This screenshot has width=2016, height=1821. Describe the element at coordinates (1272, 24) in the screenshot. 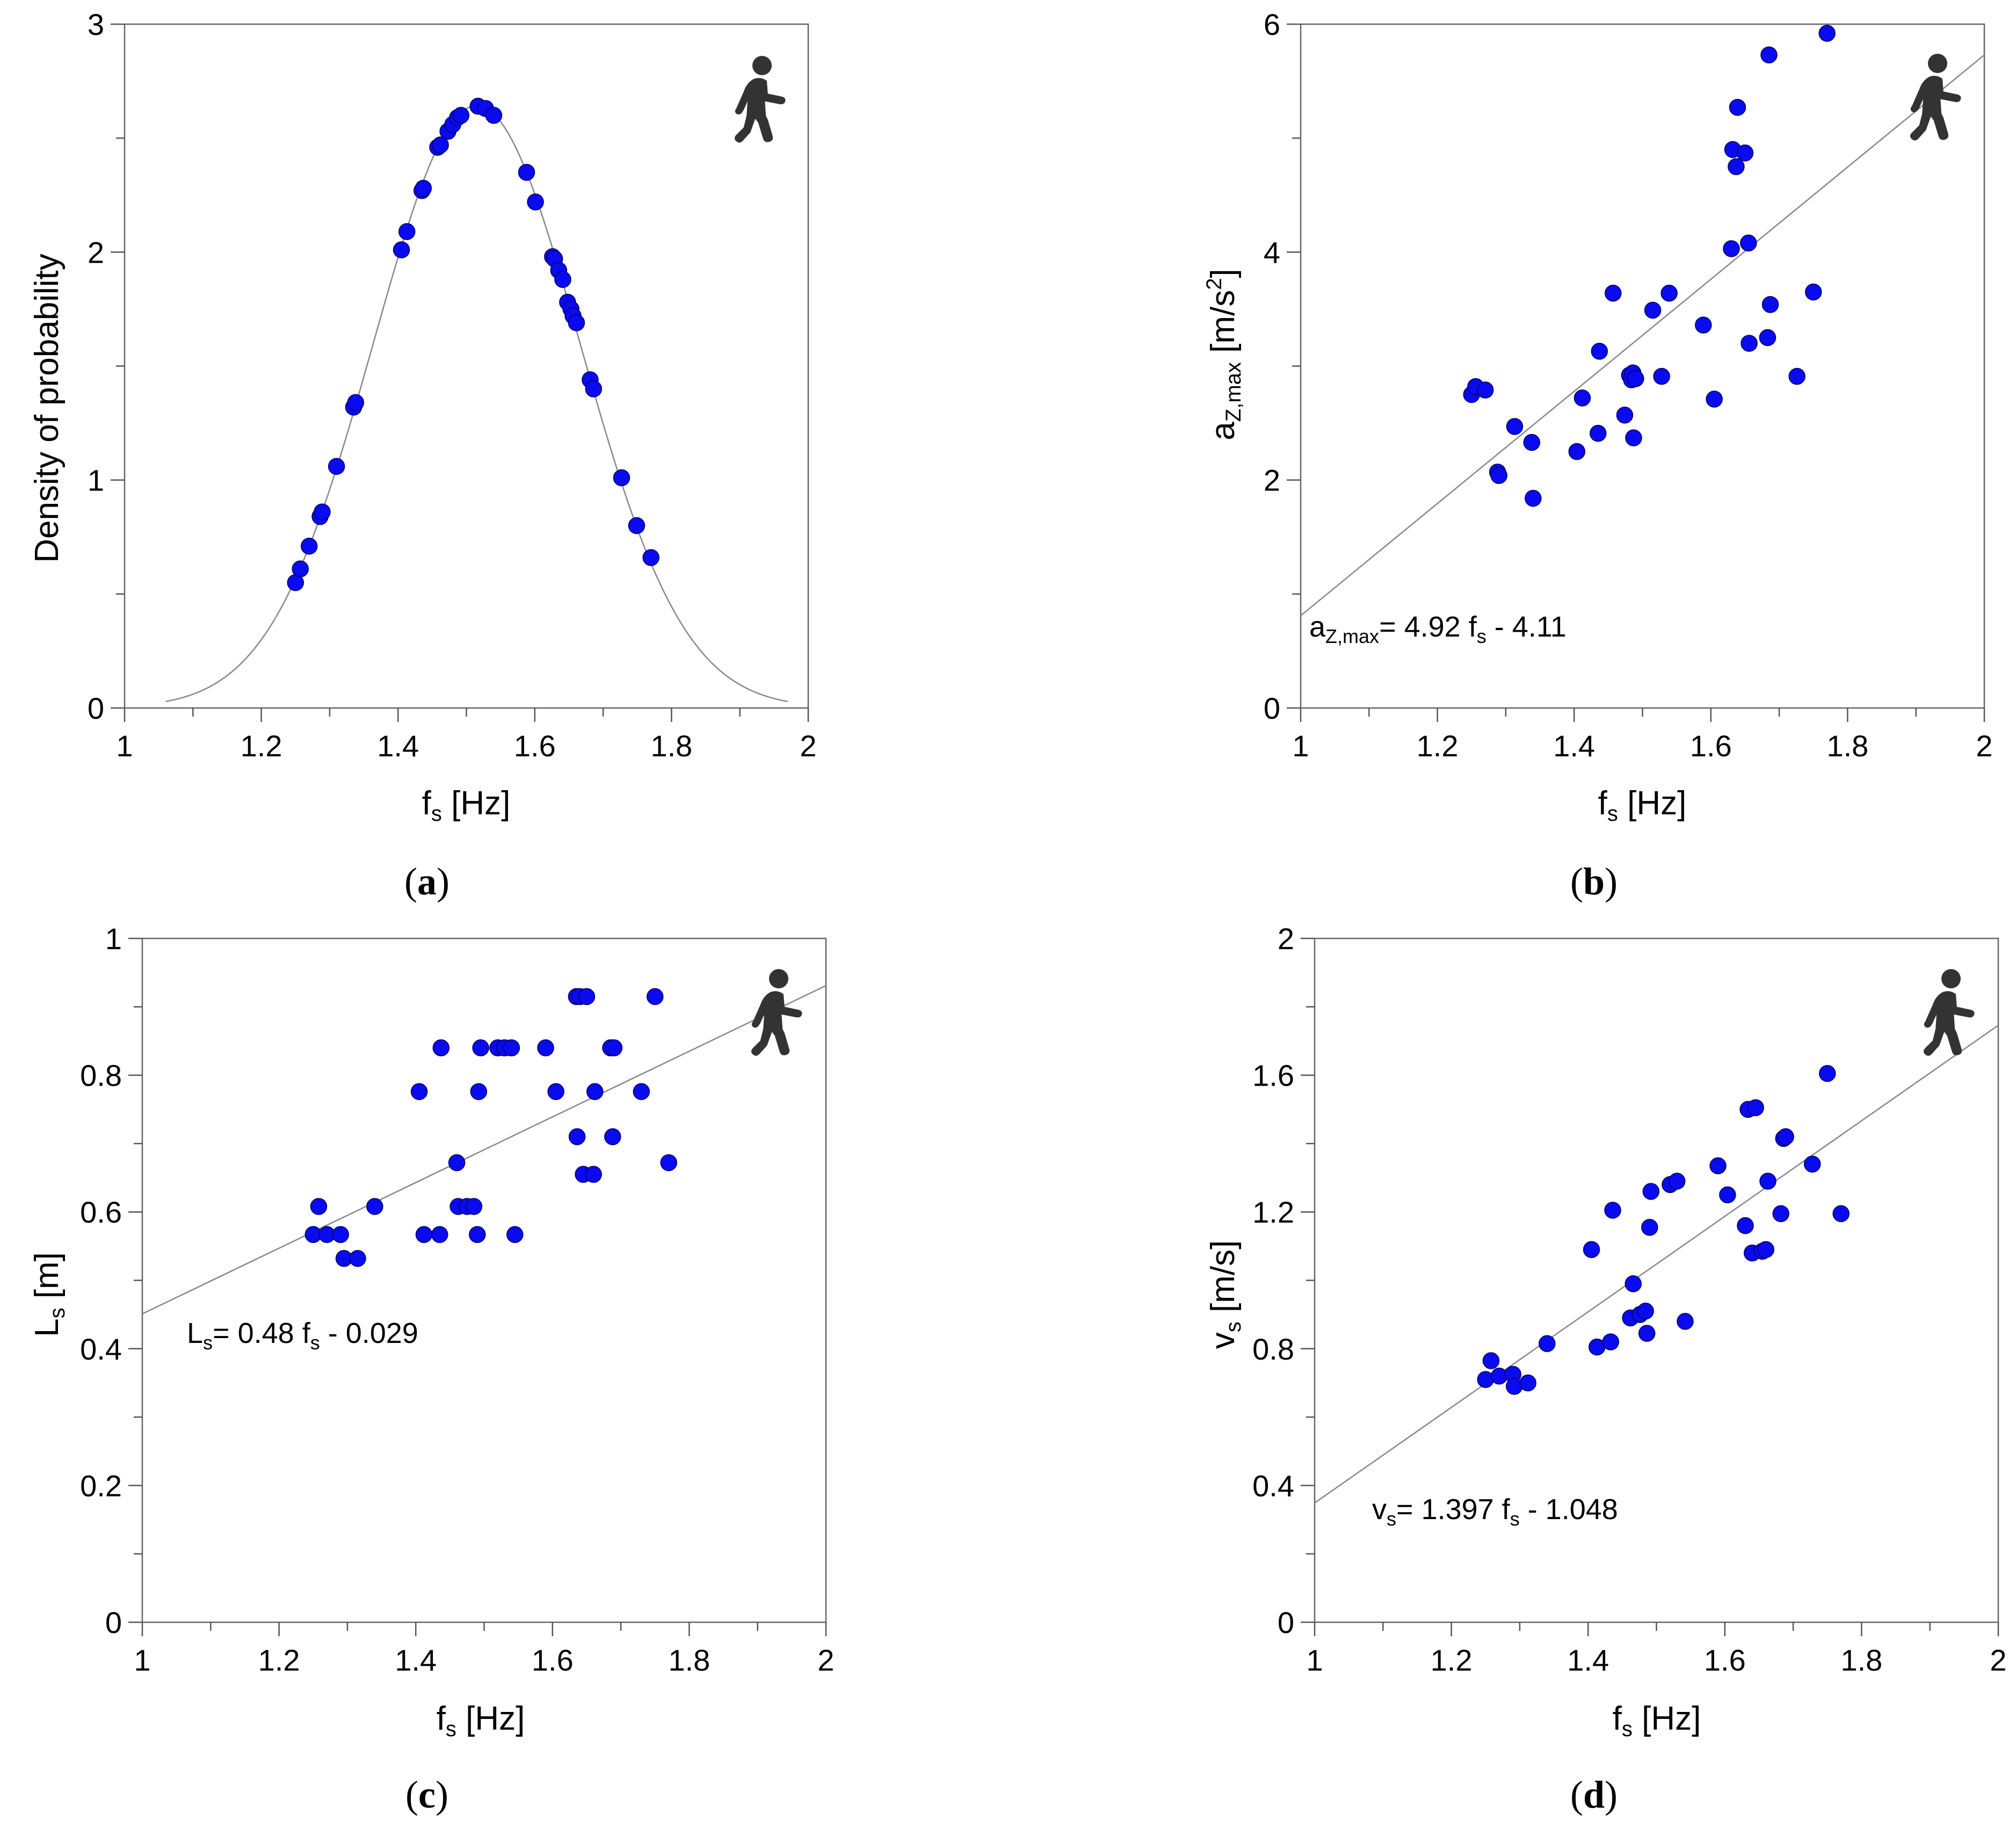

I see `y-tick-label: 6` at that location.